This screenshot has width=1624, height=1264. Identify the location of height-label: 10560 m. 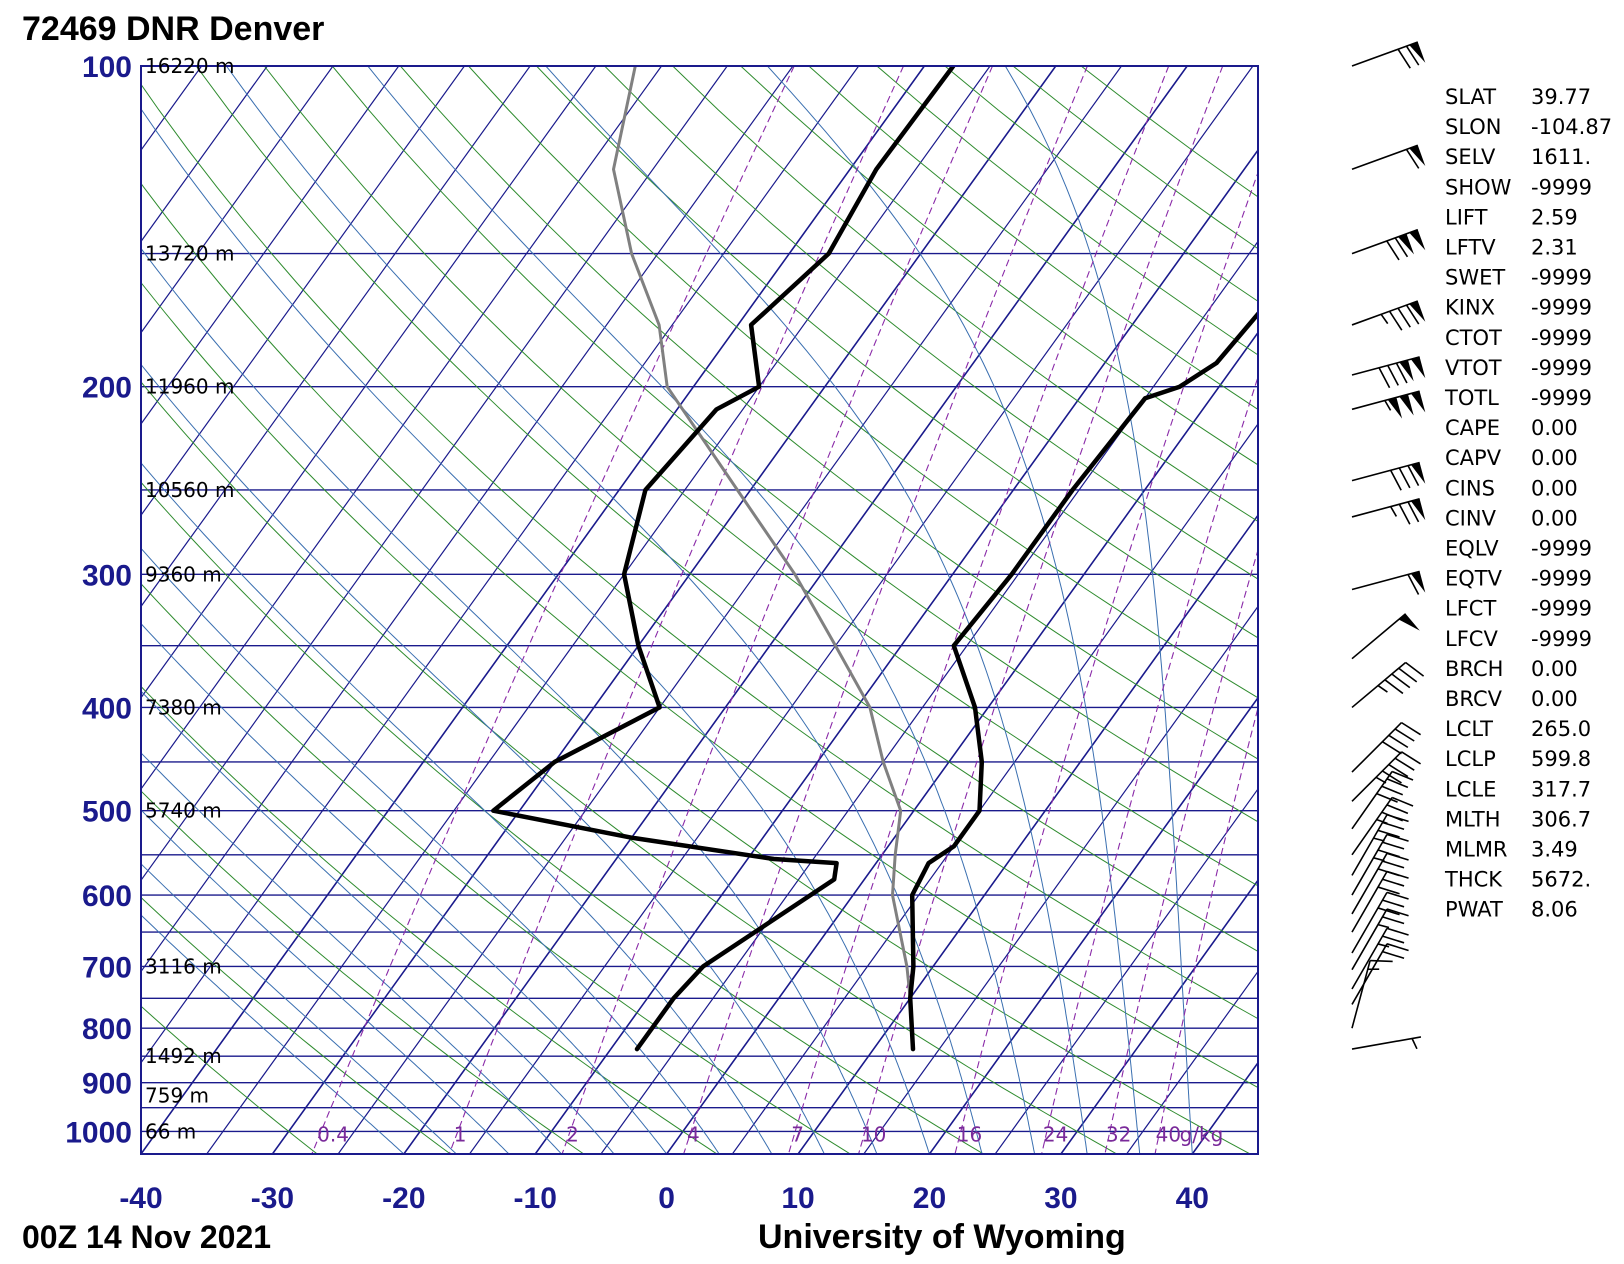
(189, 490).